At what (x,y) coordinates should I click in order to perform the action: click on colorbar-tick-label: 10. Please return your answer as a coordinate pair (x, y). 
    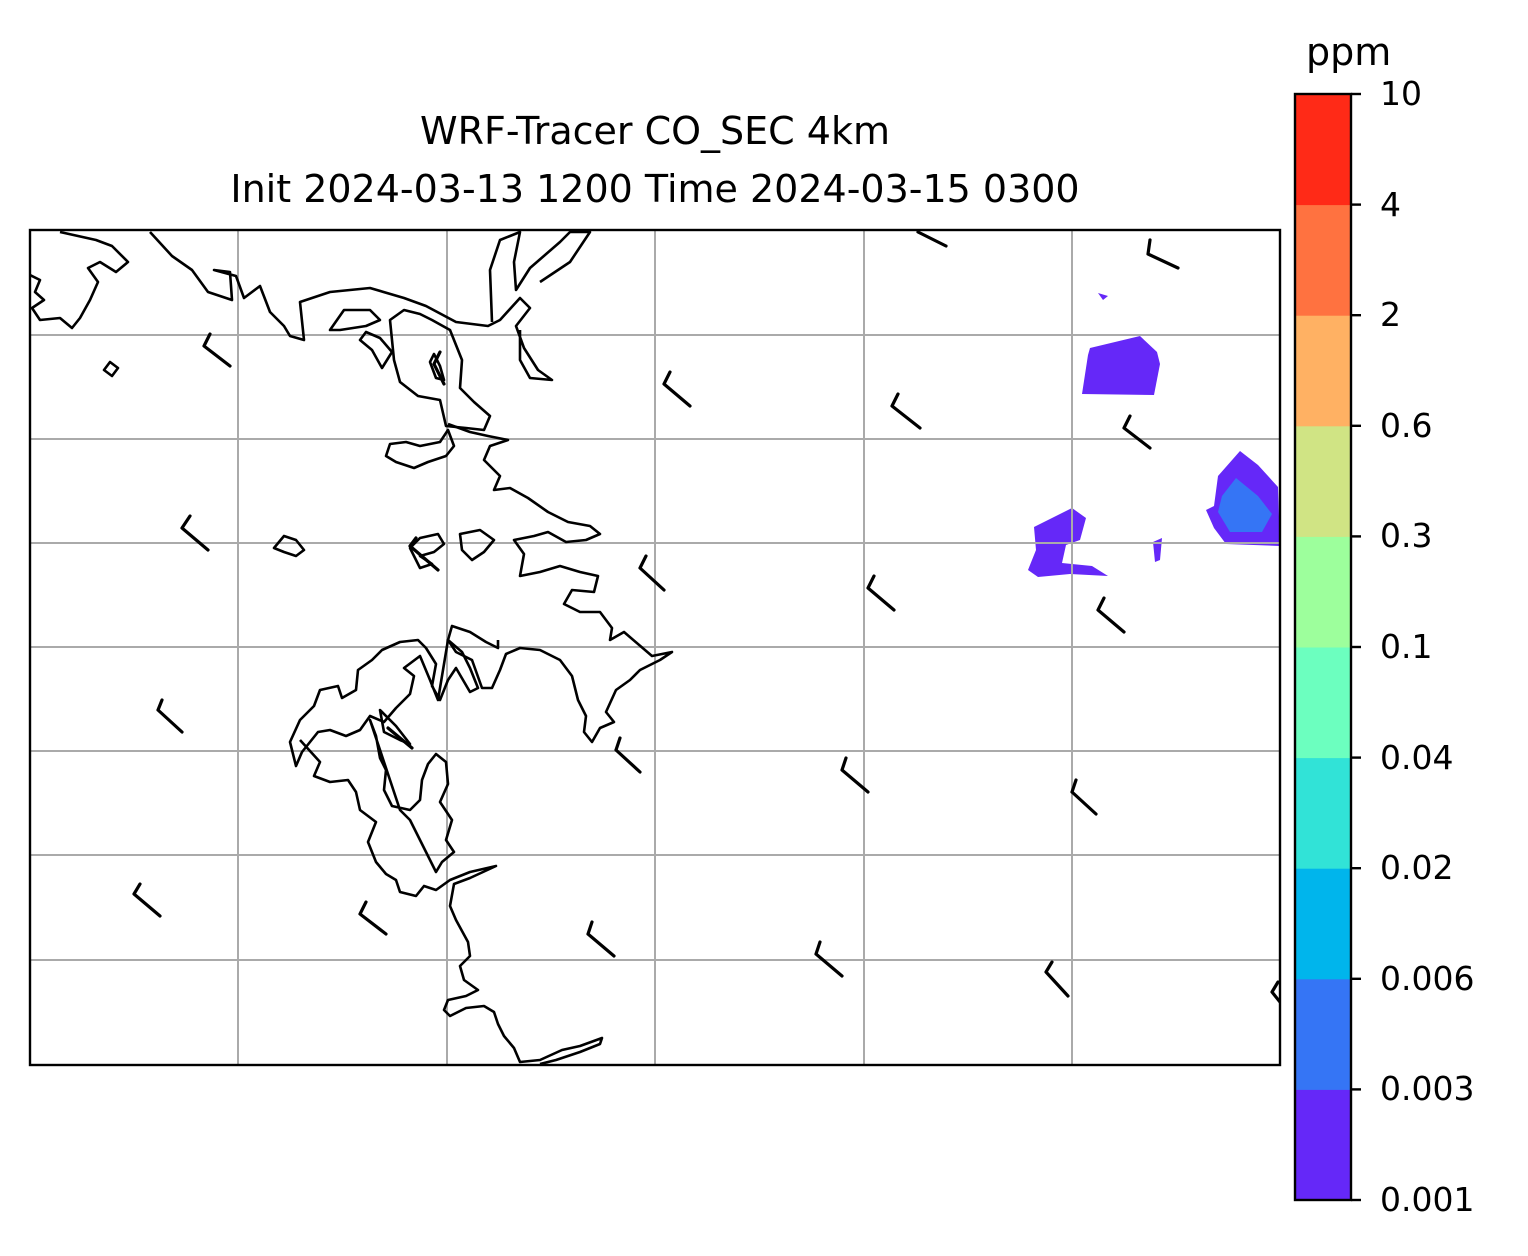
    Looking at the image, I should click on (1401, 93).